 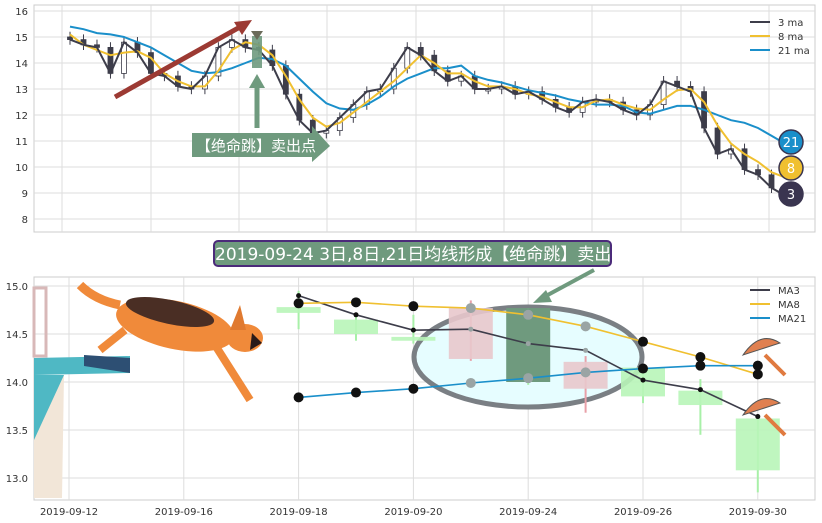 I want to click on trend-arrow-icon, so click(x=177, y=62).